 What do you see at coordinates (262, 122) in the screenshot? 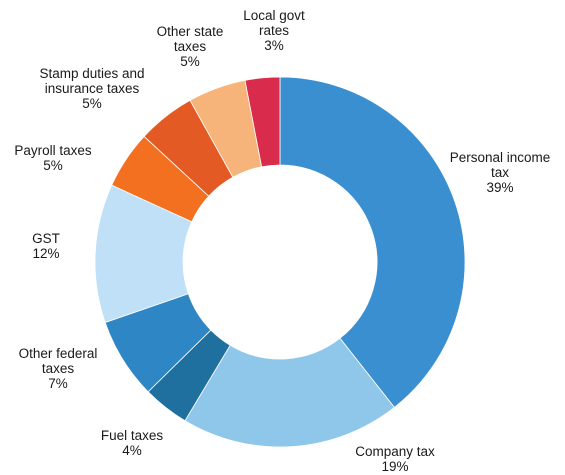
I see `slice-local-govt-rates` at bounding box center [262, 122].